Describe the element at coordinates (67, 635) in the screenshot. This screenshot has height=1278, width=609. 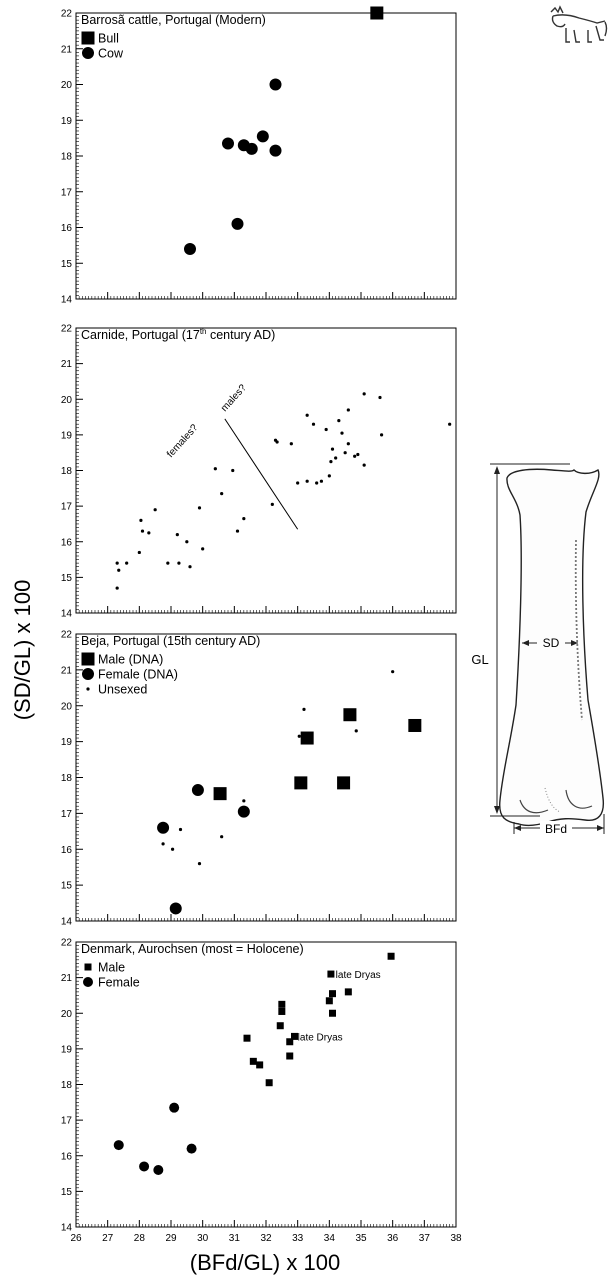
I see `y-tick-label: 22` at that location.